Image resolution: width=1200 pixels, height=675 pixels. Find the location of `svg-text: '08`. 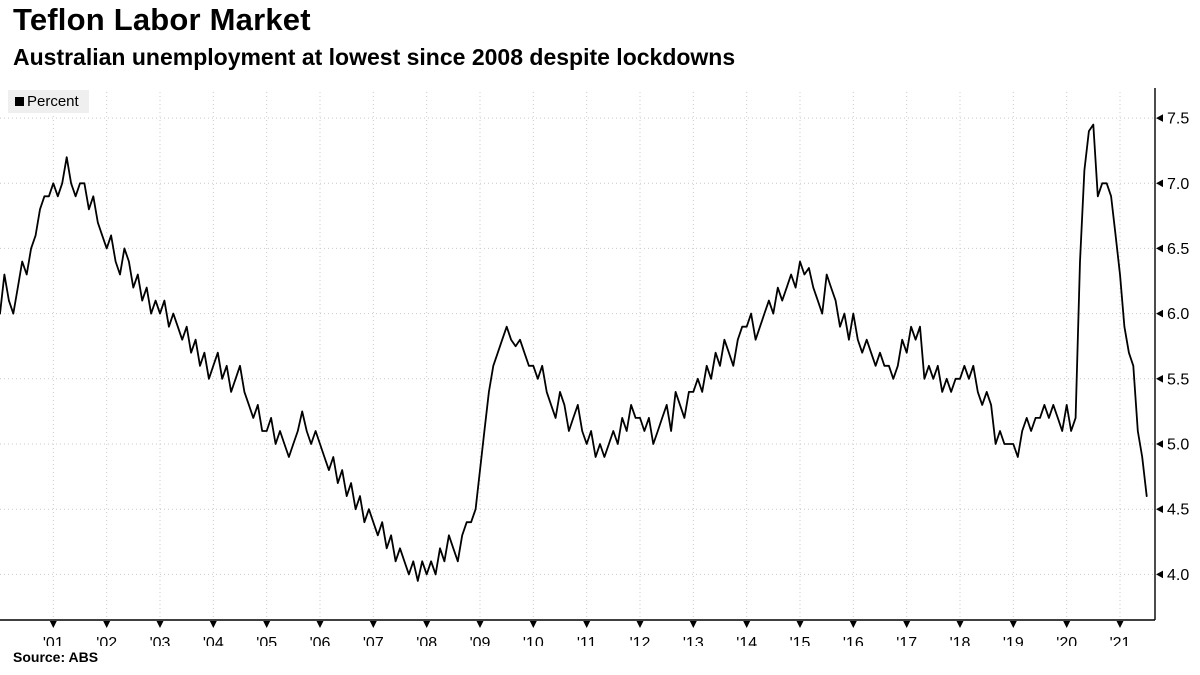

svg-text: '08 is located at coordinates (426, 640).